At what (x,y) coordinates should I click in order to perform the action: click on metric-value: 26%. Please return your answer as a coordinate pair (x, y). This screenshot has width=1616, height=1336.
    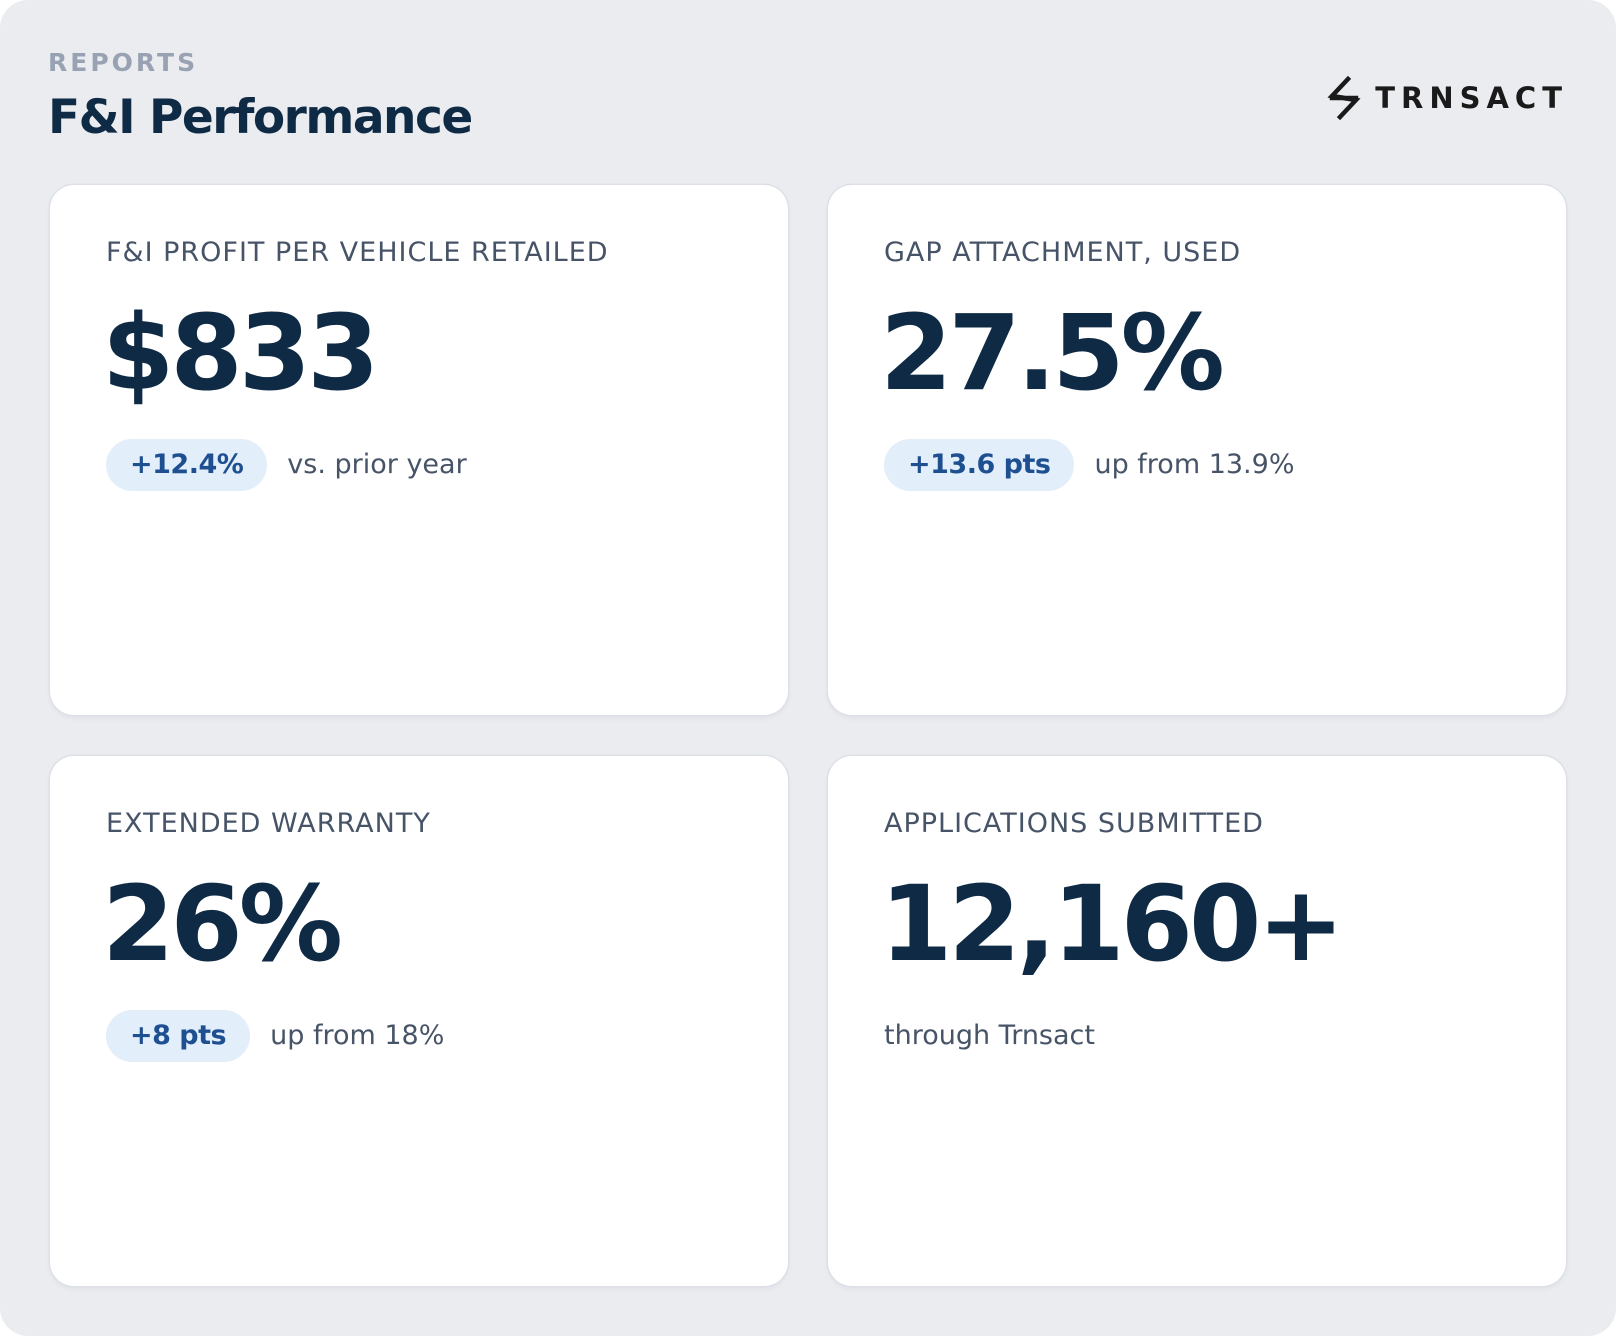
    Looking at the image, I should click on (222, 924).